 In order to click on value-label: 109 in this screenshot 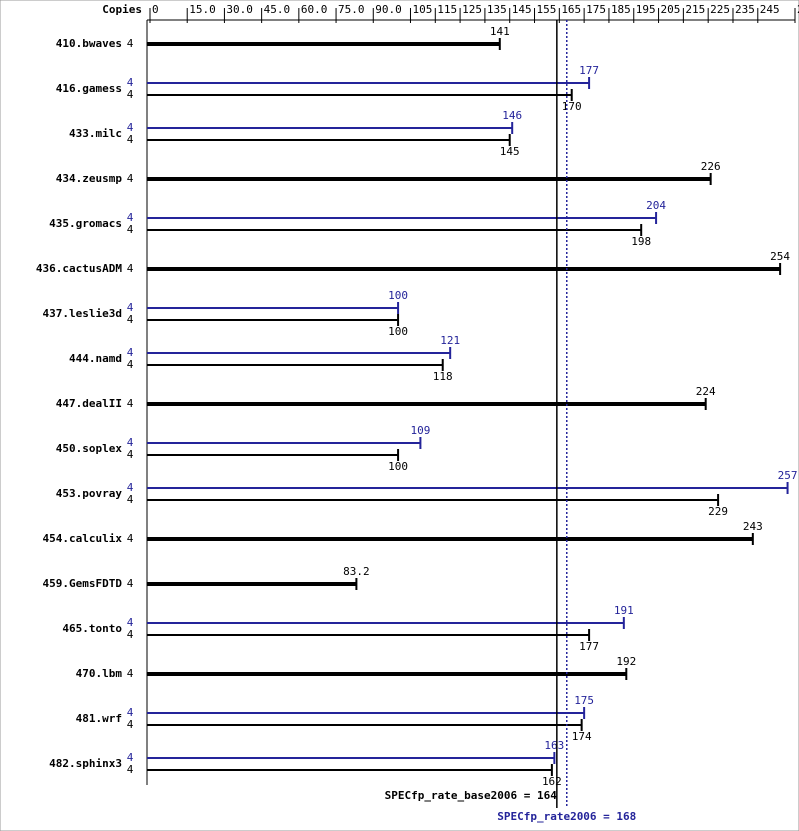, I will do `click(420, 430)`.